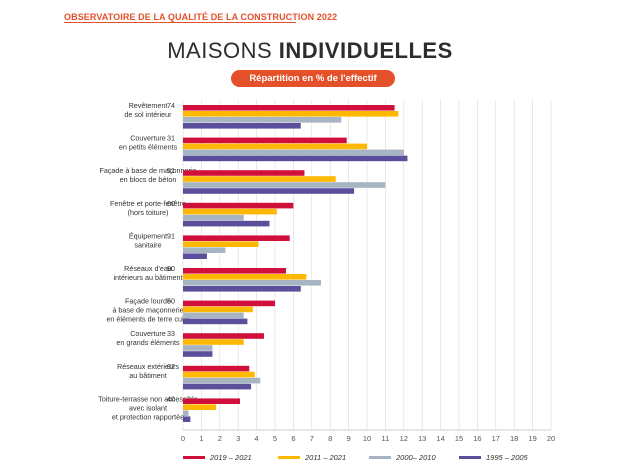  Describe the element at coordinates (416, 457) in the screenshot. I see `legend-label: 2000– 2010` at that location.